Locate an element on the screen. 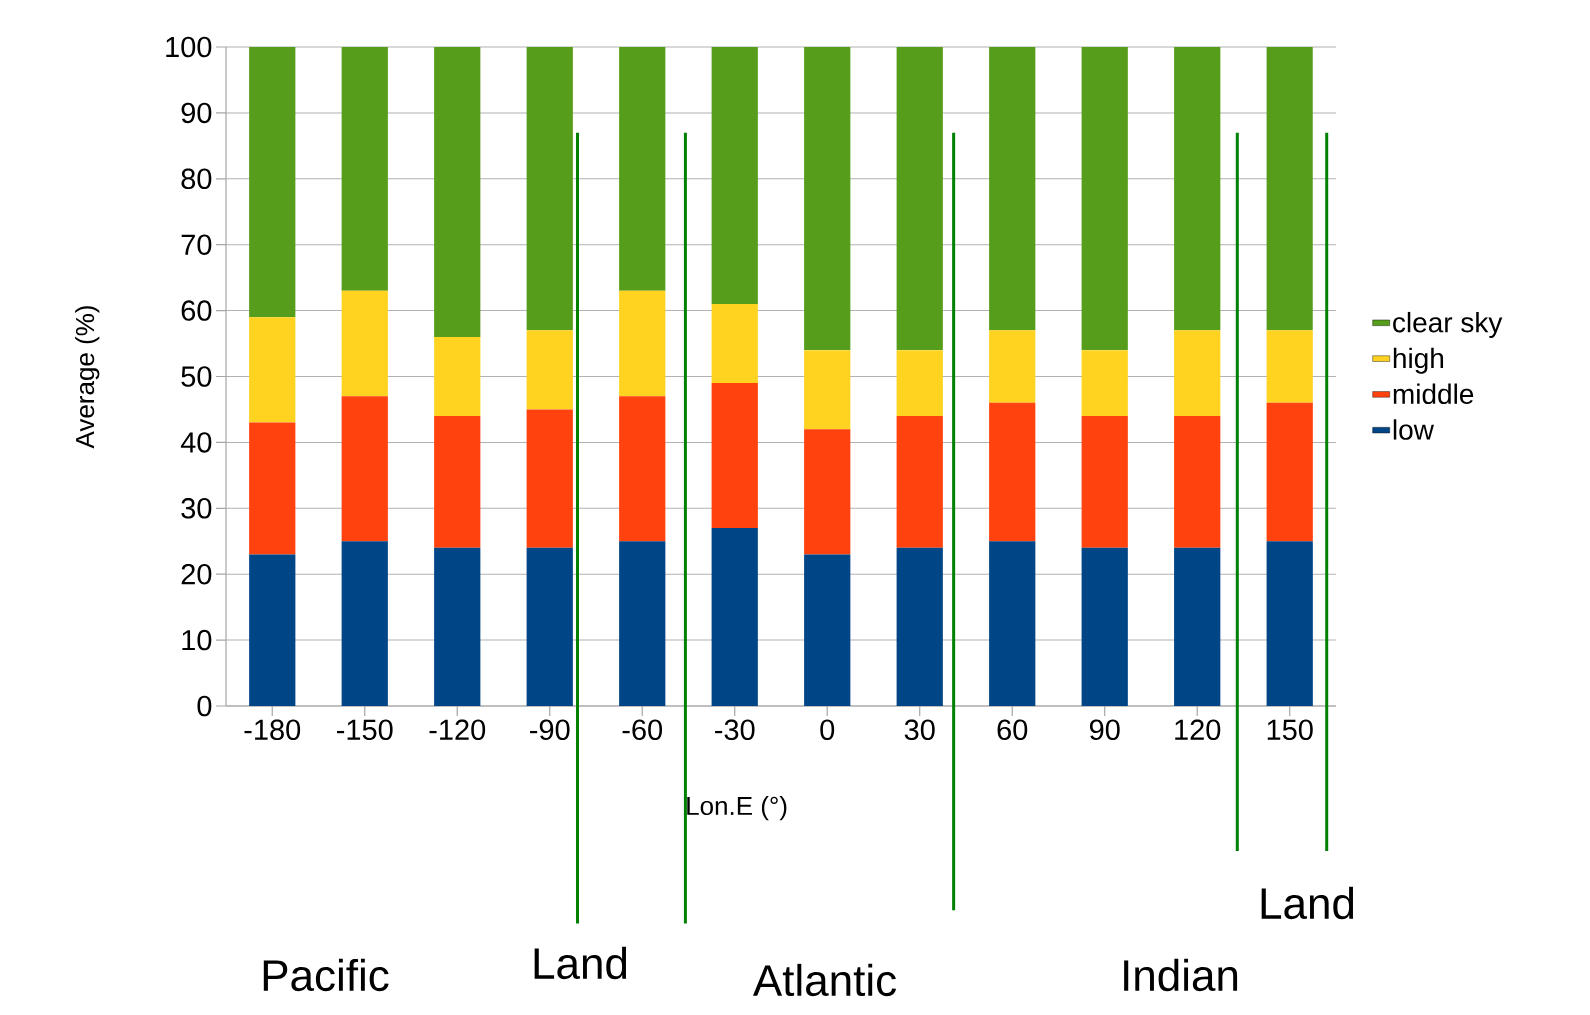  y-tick-label: 40 is located at coordinates (196, 442).